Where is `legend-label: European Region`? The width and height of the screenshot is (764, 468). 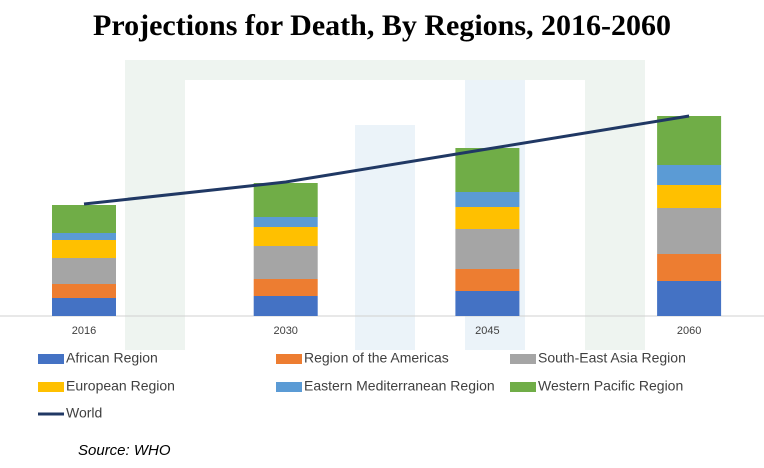 legend-label: European Region is located at coordinates (120, 386).